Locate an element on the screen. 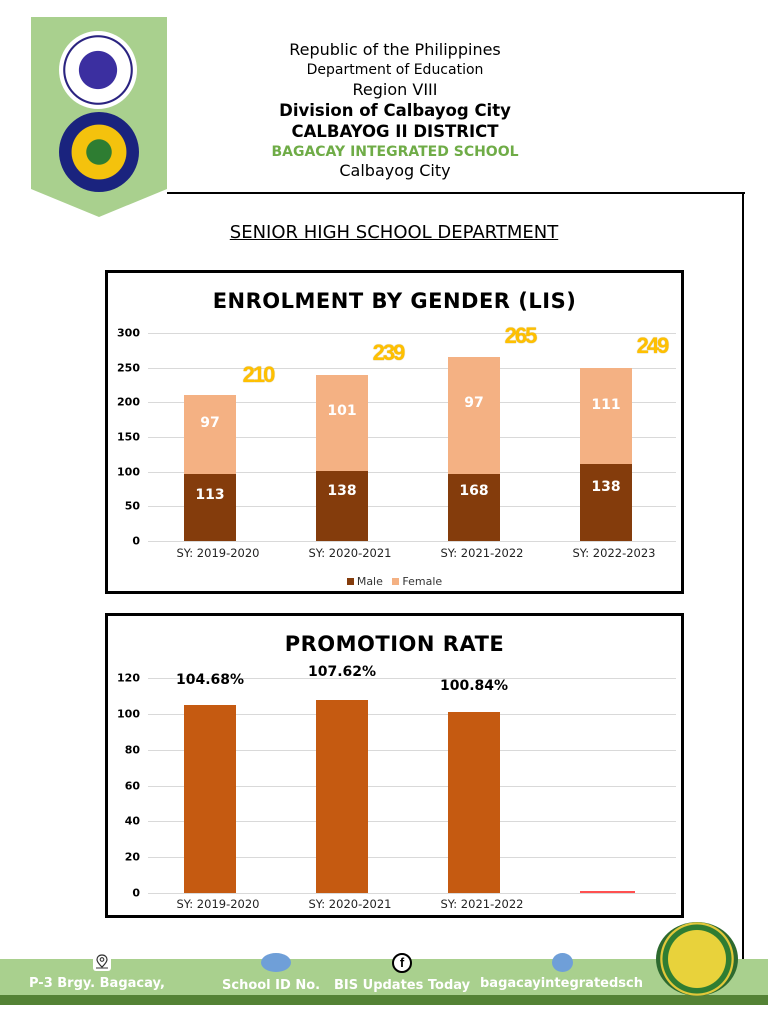  legend-swatch-female is located at coordinates (396, 581).